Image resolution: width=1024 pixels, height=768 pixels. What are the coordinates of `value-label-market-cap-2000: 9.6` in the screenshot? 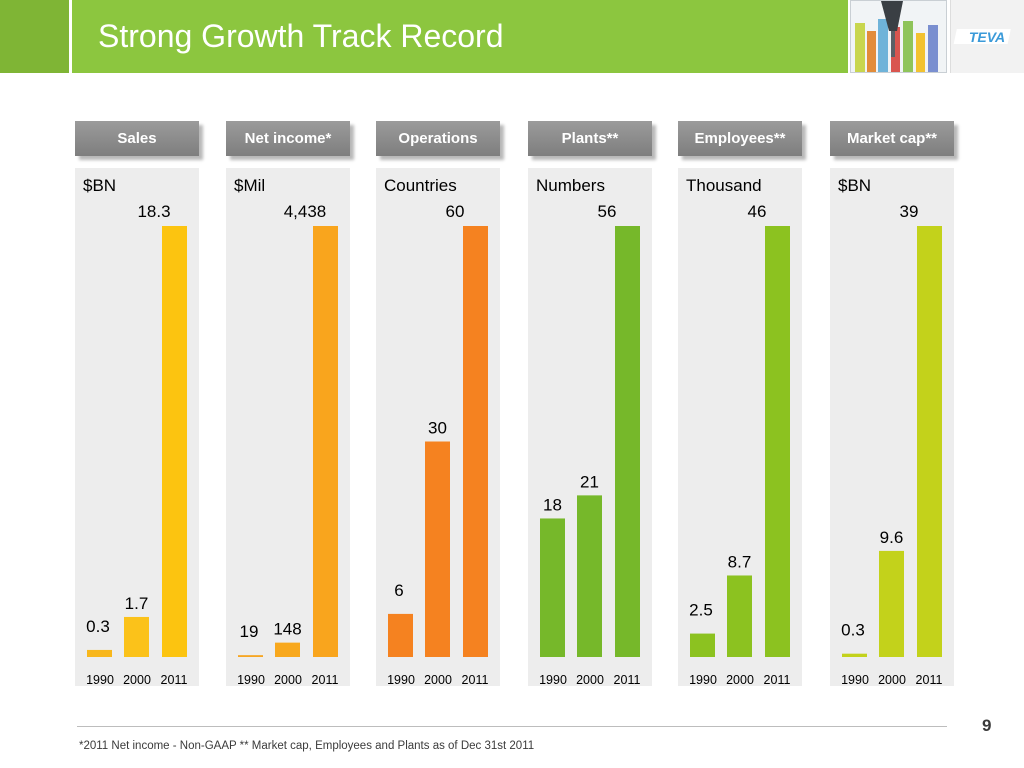 It's located at (892, 537).